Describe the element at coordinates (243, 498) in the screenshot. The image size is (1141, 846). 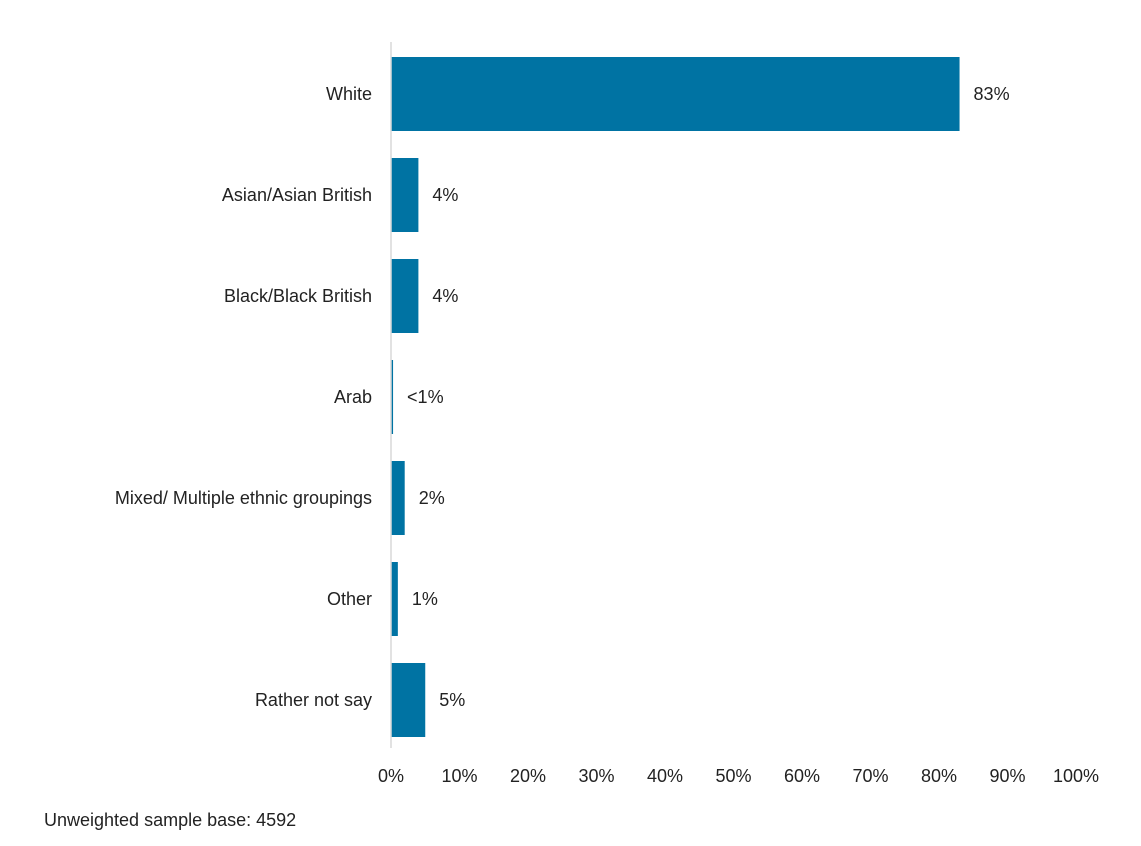
I see `category-label-4: Mixed/ Multiple ethnic groupings` at that location.